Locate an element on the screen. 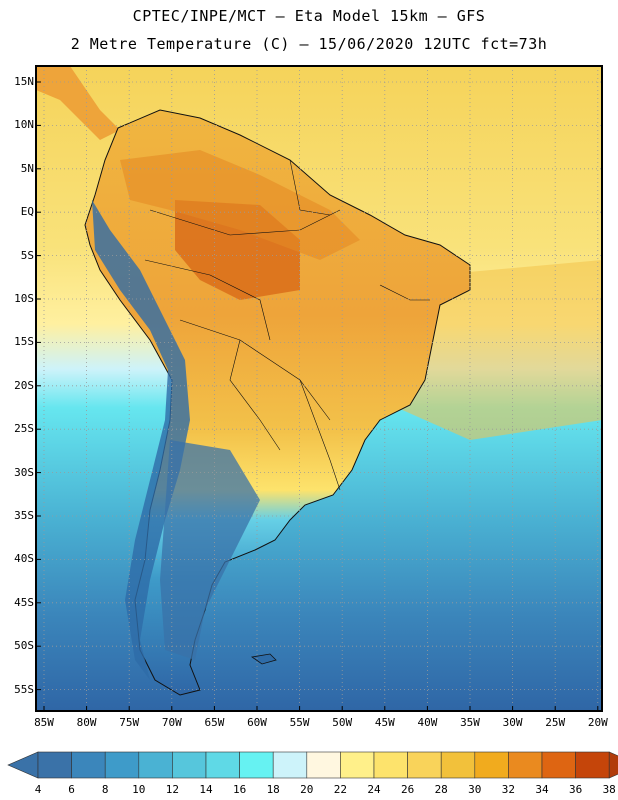 This screenshot has width=618, height=800. colorbar-label: 32 is located at coordinates (508, 789).